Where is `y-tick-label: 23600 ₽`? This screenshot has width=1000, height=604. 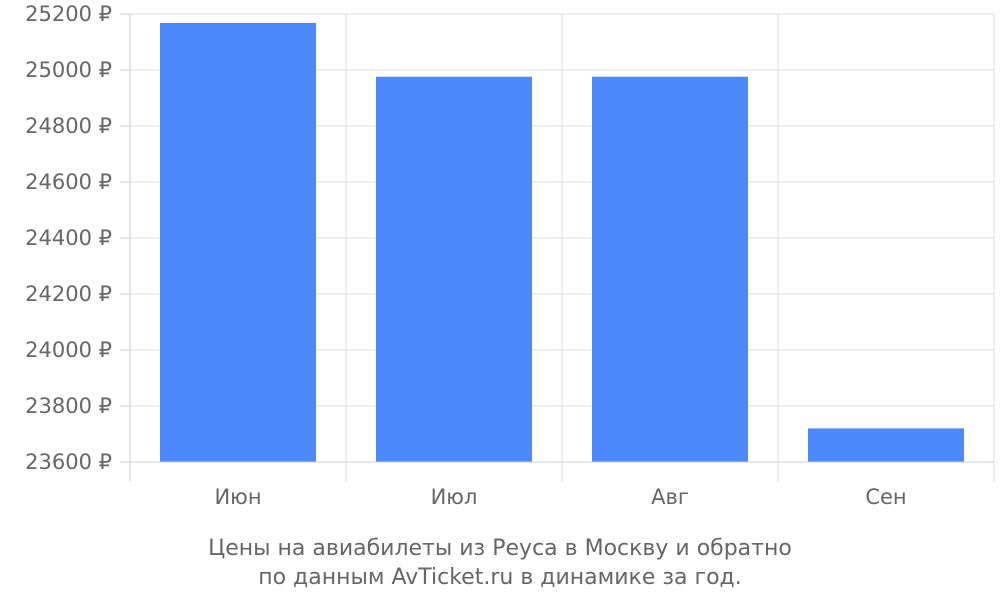 y-tick-label: 23600 ₽ is located at coordinates (68, 462).